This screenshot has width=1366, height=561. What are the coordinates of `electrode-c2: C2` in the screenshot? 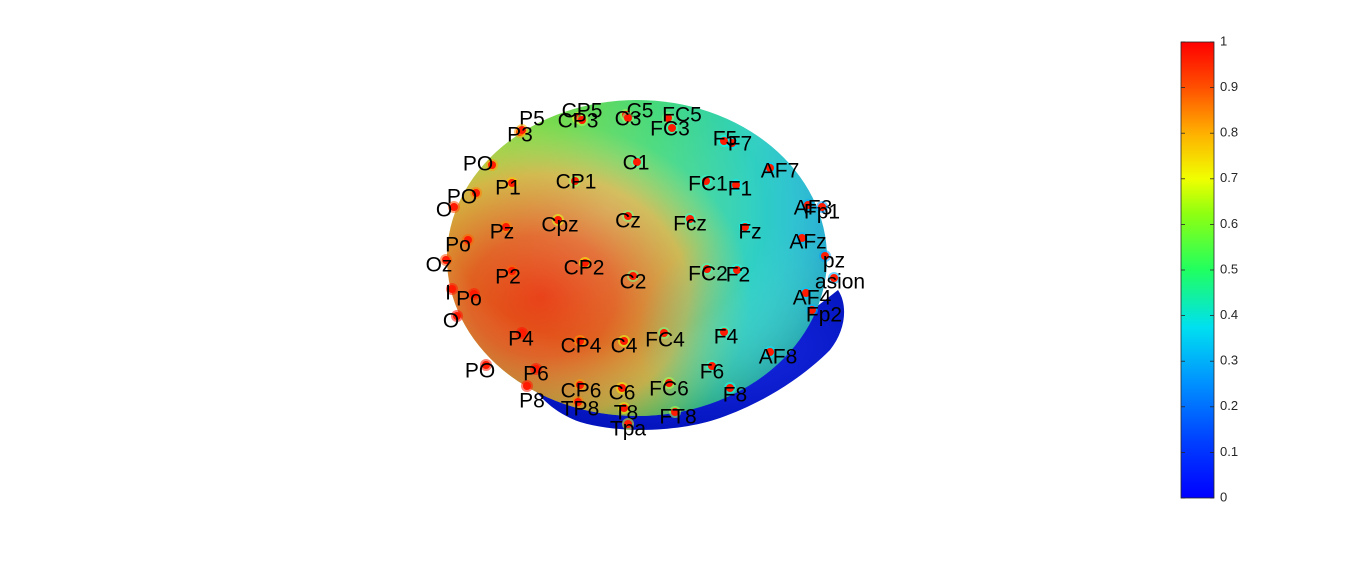 It's located at (633, 282).